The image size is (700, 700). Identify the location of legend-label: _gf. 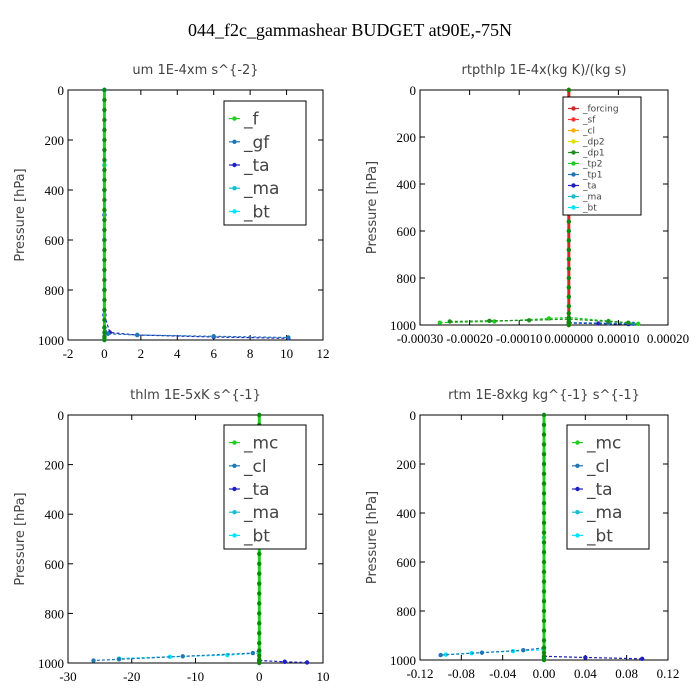
(256, 143).